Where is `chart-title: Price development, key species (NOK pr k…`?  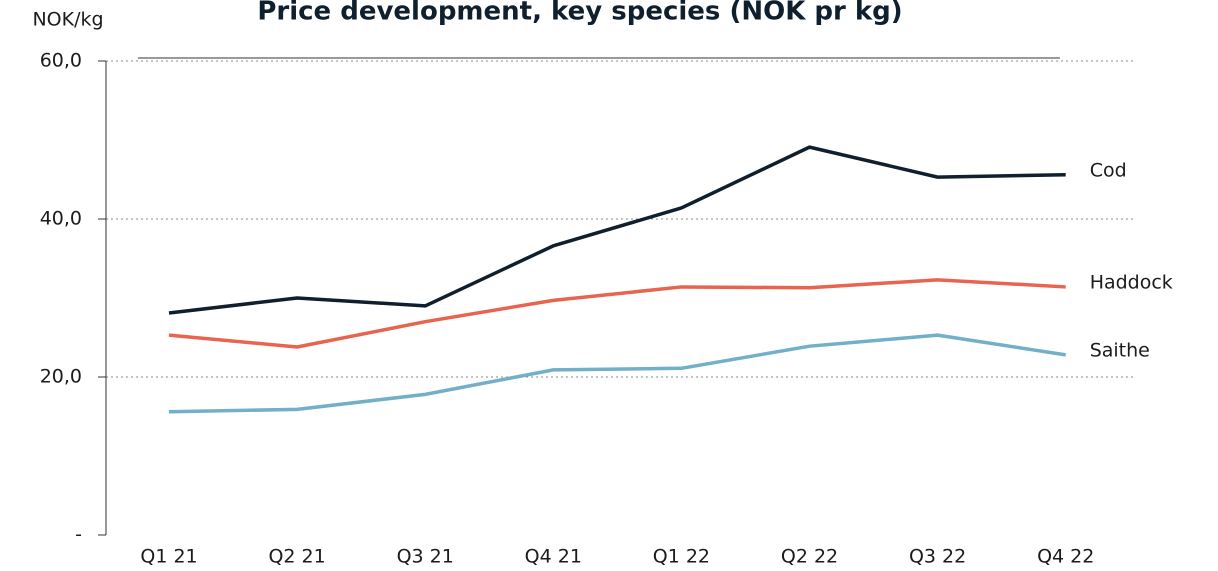 chart-title: Price development, key species (NOK pr k… is located at coordinates (579, 13).